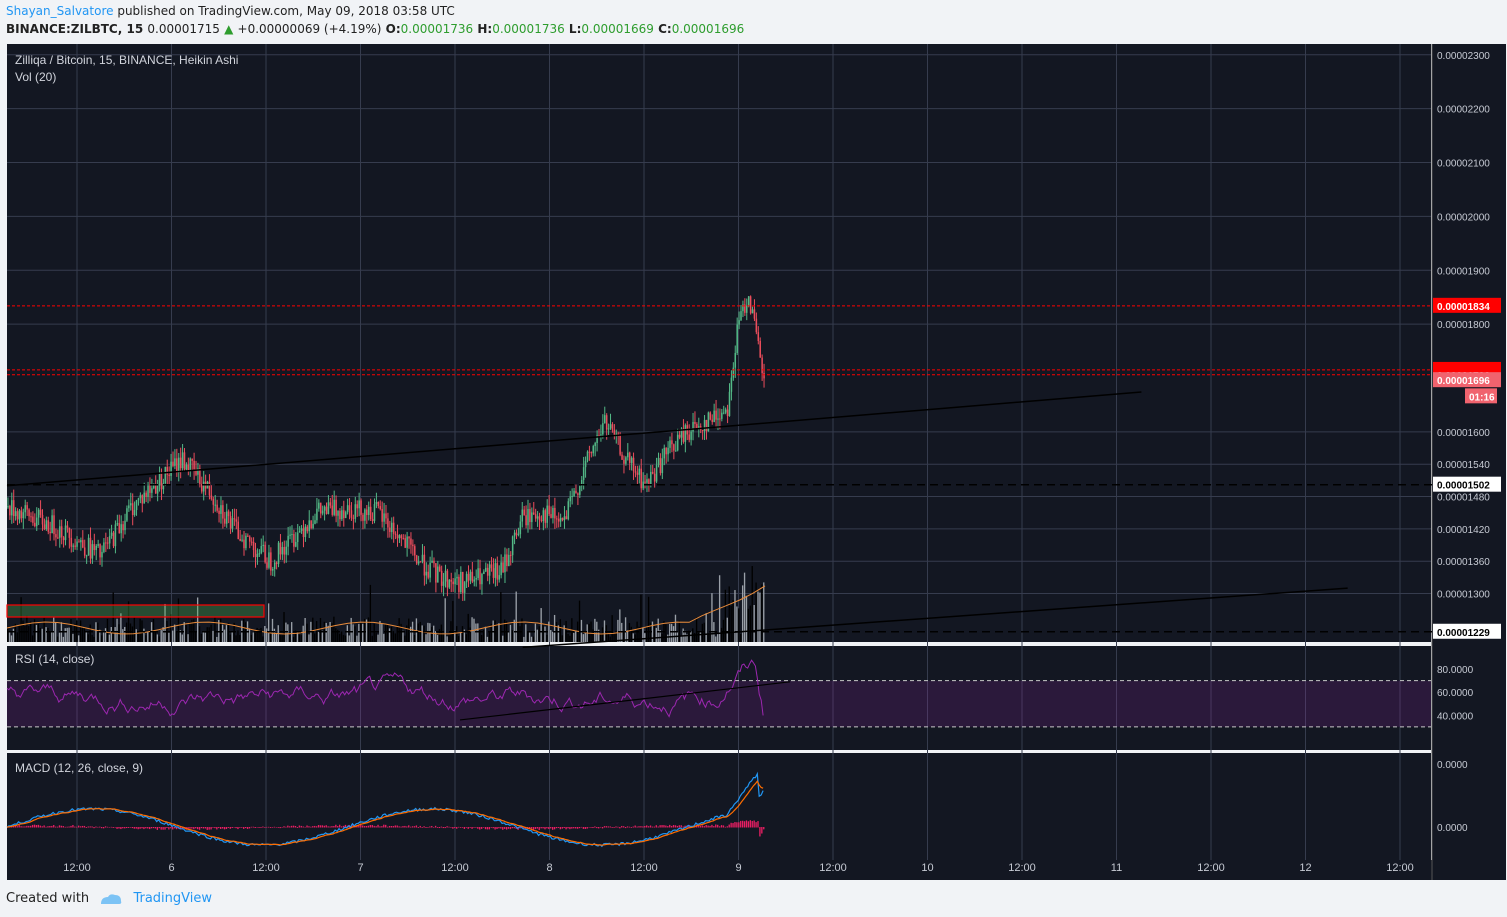 This screenshot has width=1507, height=917. I want to click on price-label-box, so click(1467, 484).